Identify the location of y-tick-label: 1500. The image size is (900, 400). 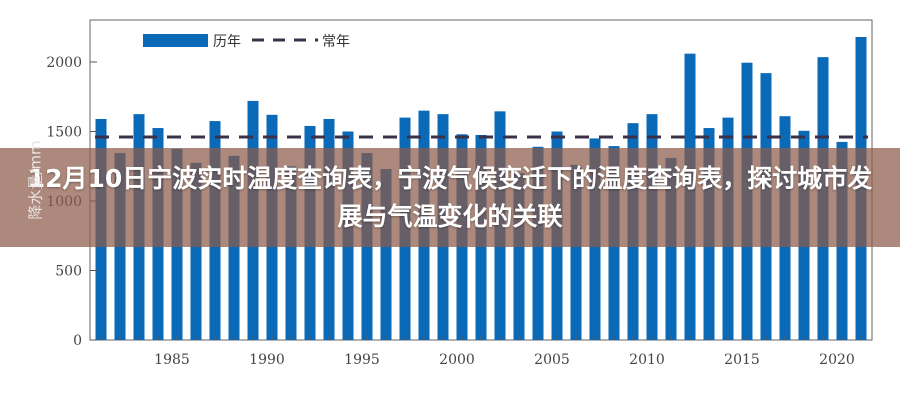
(64, 133).